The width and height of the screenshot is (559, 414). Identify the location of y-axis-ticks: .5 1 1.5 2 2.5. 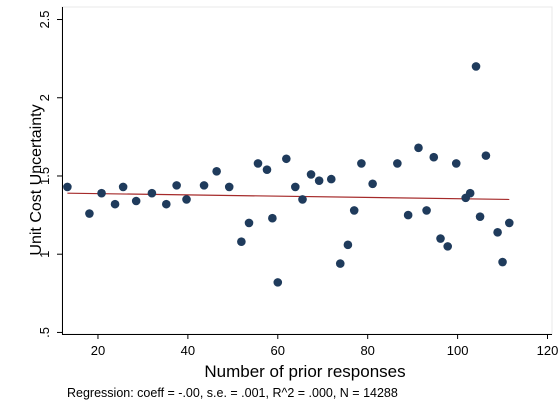
(49, 174).